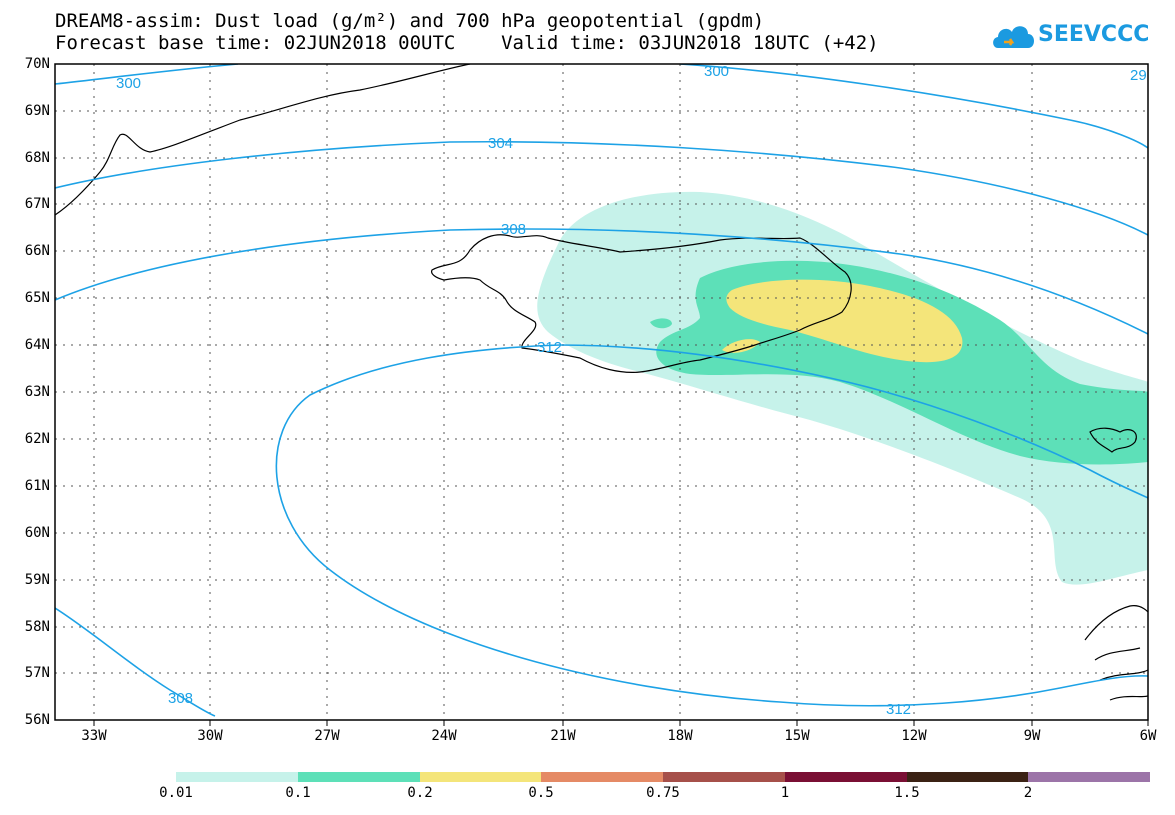 This screenshot has width=1175, height=815. What do you see at coordinates (37, 533) in the screenshot?
I see `lat-label: 60N` at bounding box center [37, 533].